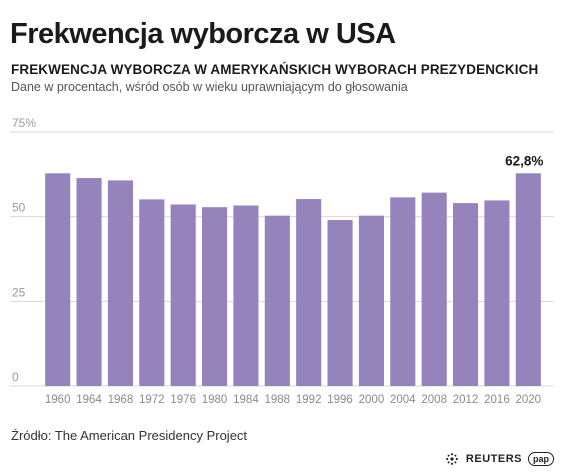 The image size is (564, 472). What do you see at coordinates (24, 123) in the screenshot?
I see `y-tick-label: 75%` at bounding box center [24, 123].